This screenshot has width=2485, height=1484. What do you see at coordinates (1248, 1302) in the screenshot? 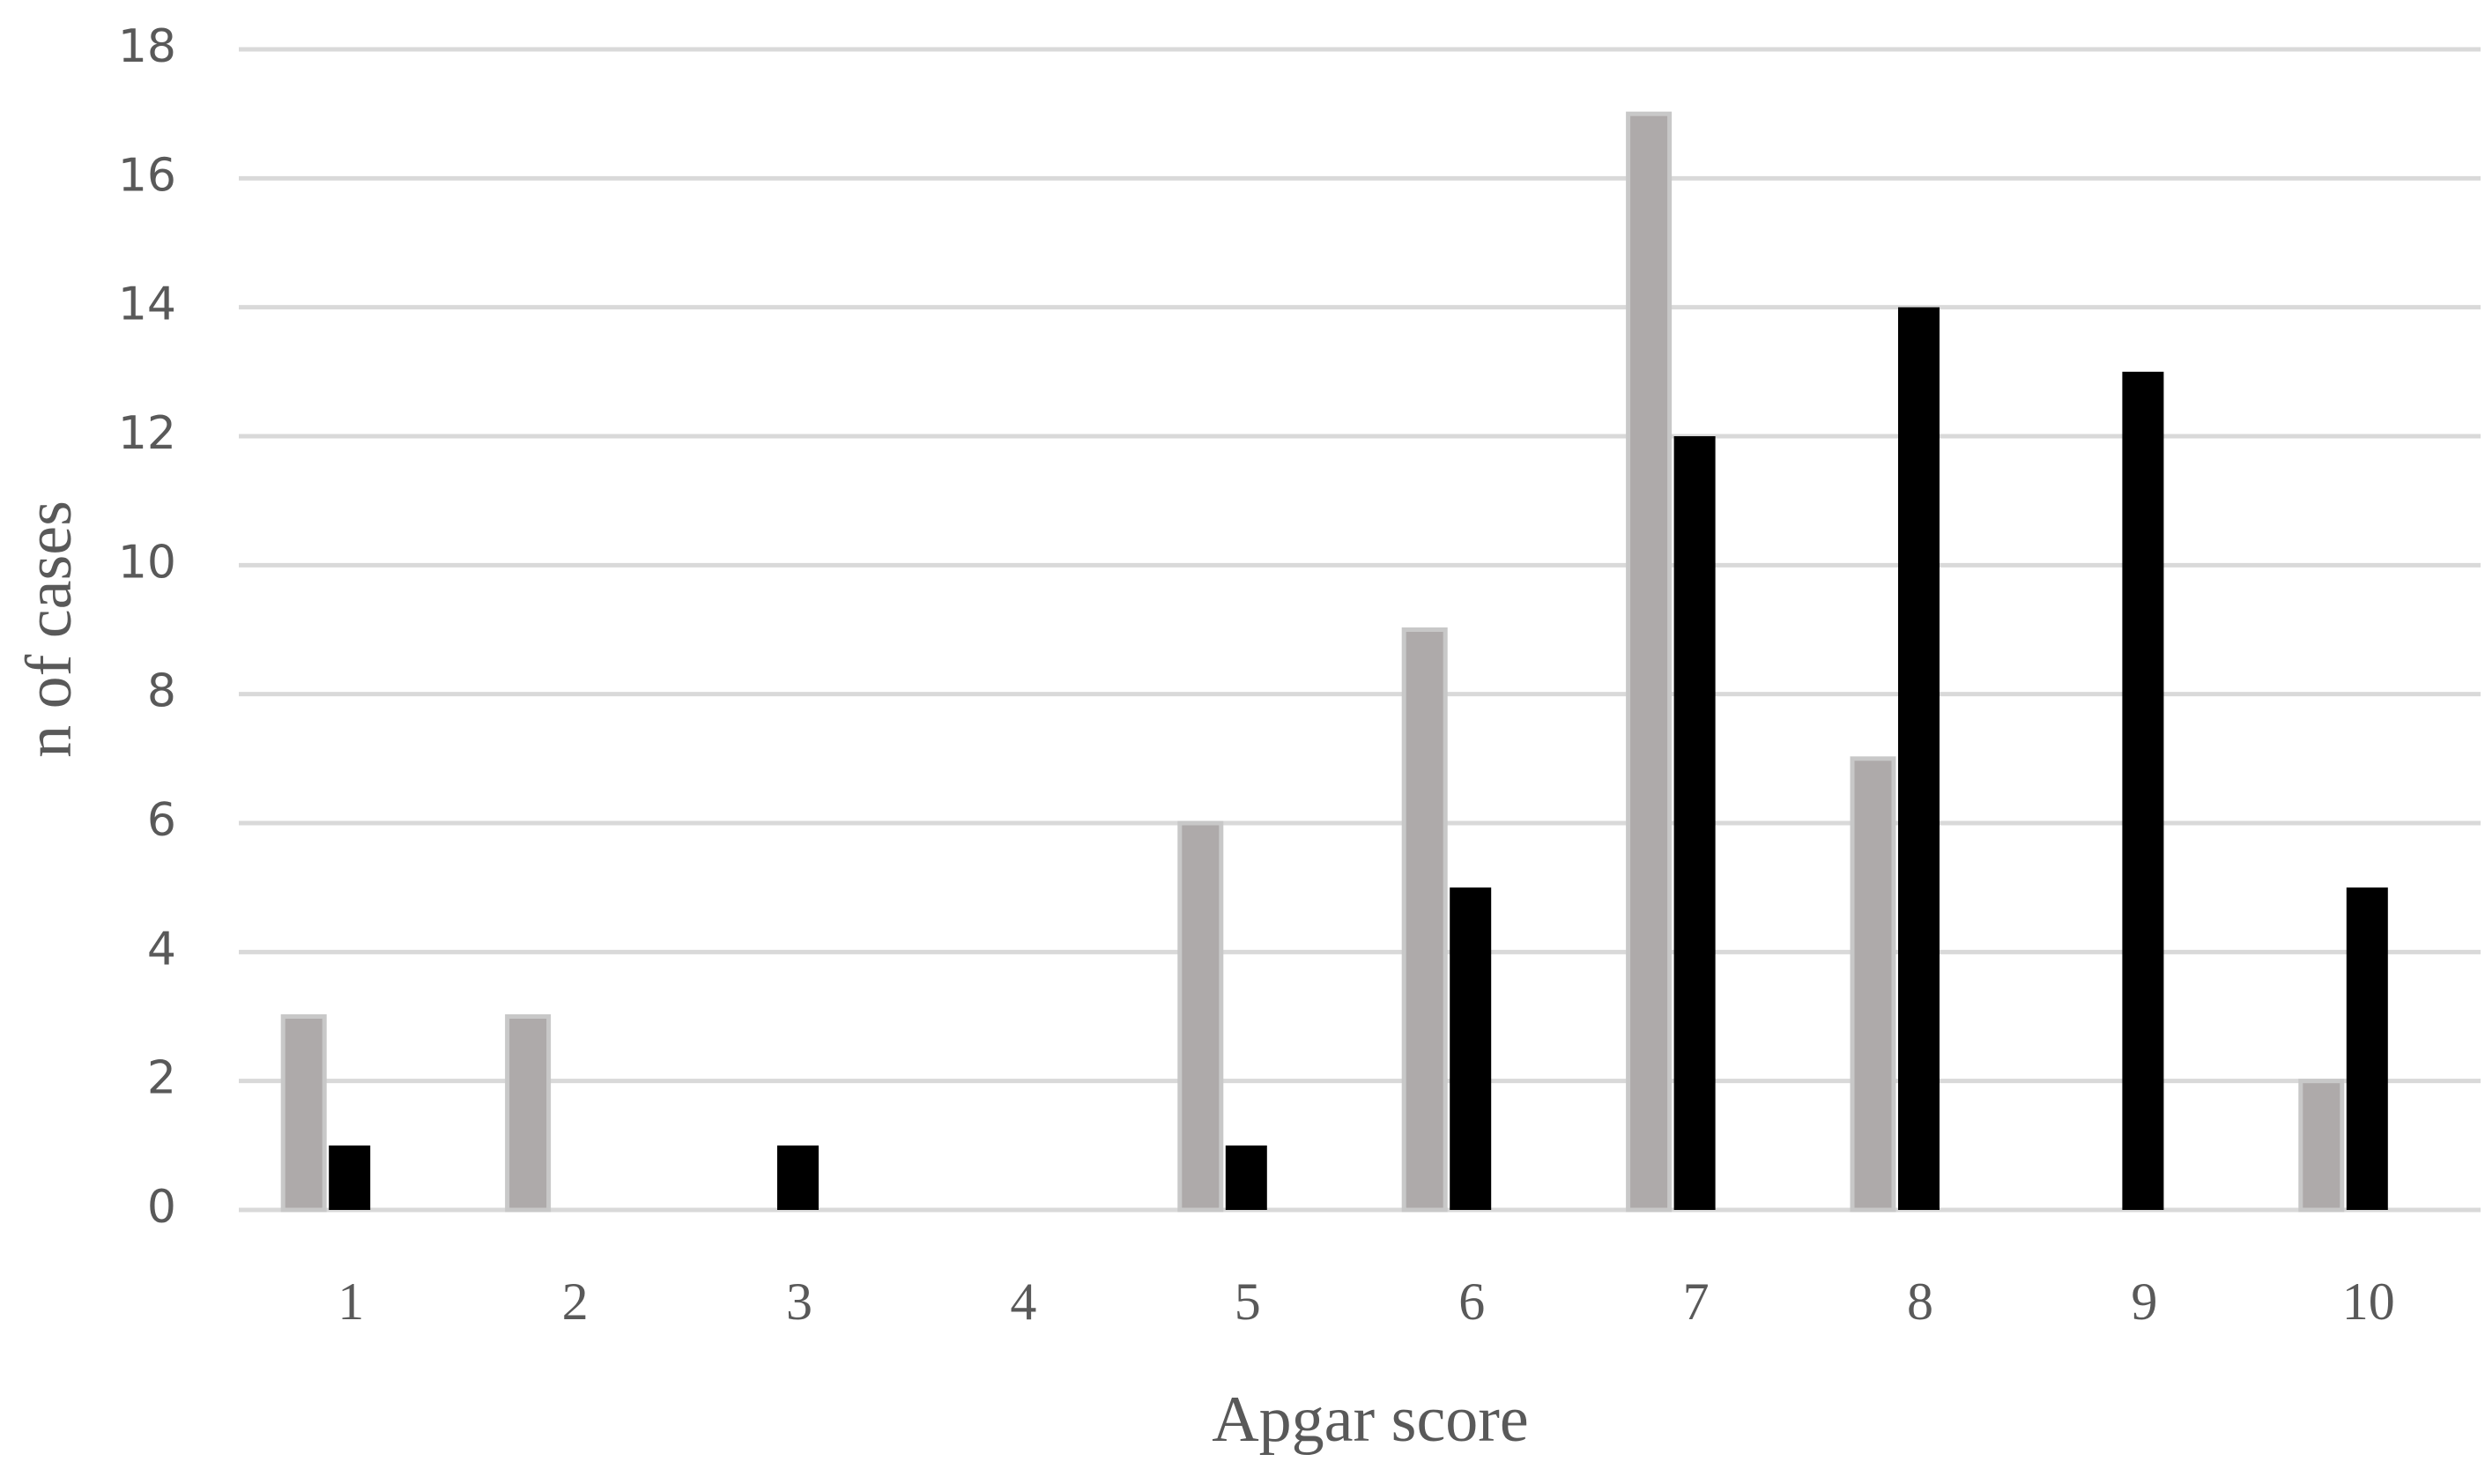
I see `x-tick-label: 5` at bounding box center [1248, 1302].